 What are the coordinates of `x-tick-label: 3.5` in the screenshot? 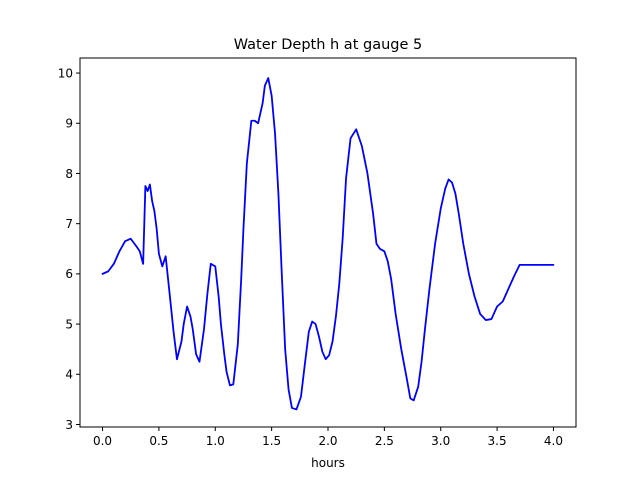 It's located at (497, 441).